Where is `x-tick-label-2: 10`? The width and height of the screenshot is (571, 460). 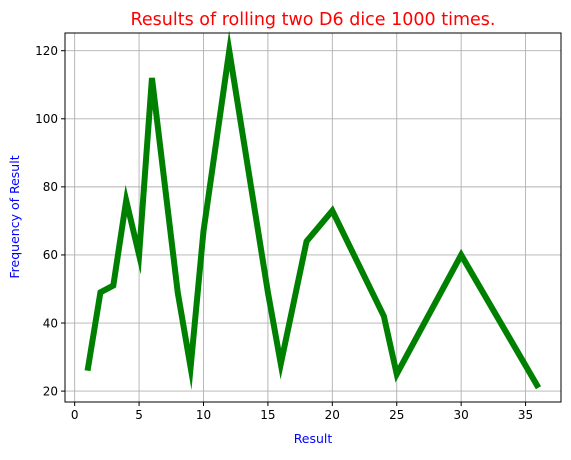 x-tick-label-2: 10 is located at coordinates (203, 415).